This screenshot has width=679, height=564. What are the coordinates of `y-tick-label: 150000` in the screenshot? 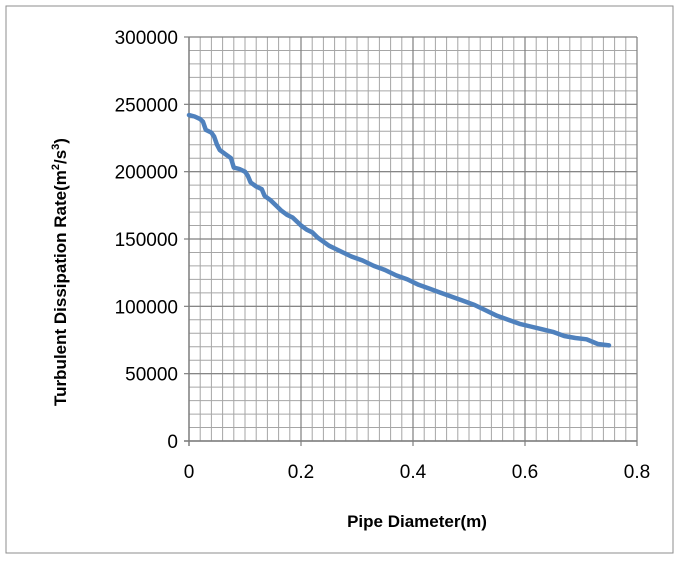 It's located at (146, 240).